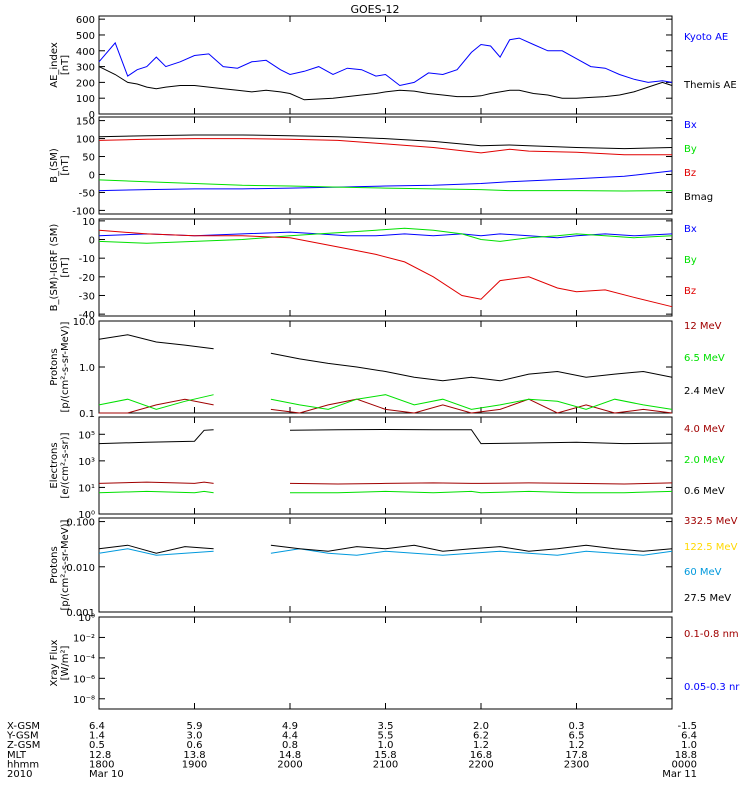 The width and height of the screenshot is (750, 800). Describe the element at coordinates (481, 736) in the screenshot. I see `x-tick-label: 6.2` at that location.